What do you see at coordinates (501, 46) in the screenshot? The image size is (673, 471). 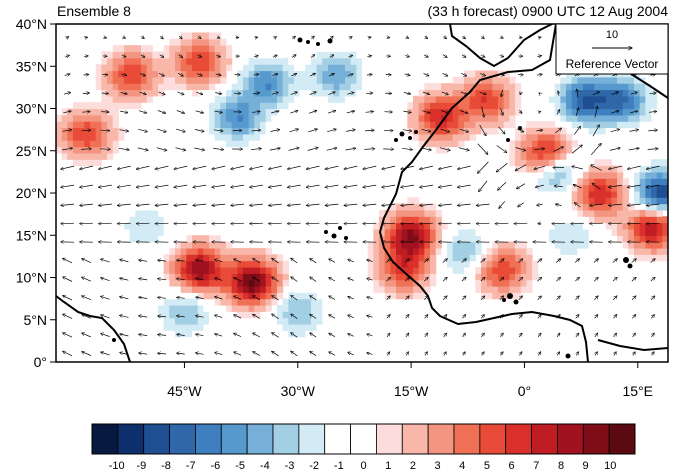 I see `coastline-iberia` at bounding box center [501, 46].